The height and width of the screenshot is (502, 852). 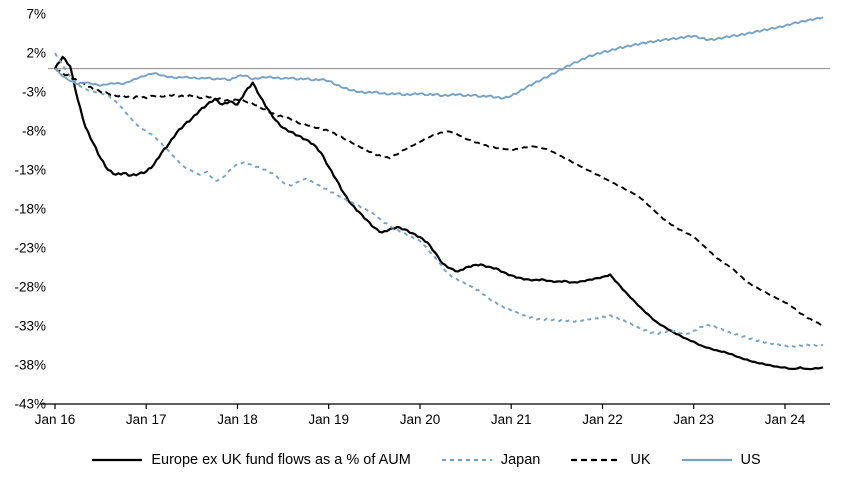 I want to click on legend-label-europe-ex-uk-fund-flows-as-a-of-aum: Europe ex UK fund flows as a % of AUM, so click(x=281, y=460).